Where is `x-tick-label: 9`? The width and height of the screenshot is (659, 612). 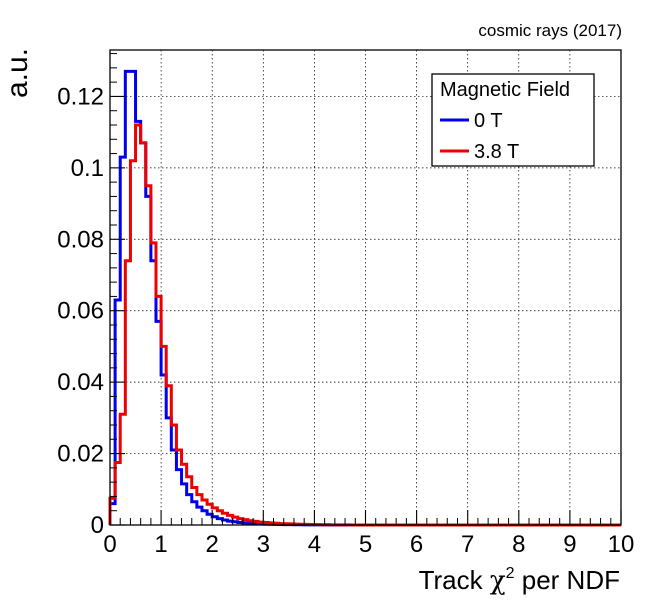 x-tick-label: 9 is located at coordinates (569, 544).